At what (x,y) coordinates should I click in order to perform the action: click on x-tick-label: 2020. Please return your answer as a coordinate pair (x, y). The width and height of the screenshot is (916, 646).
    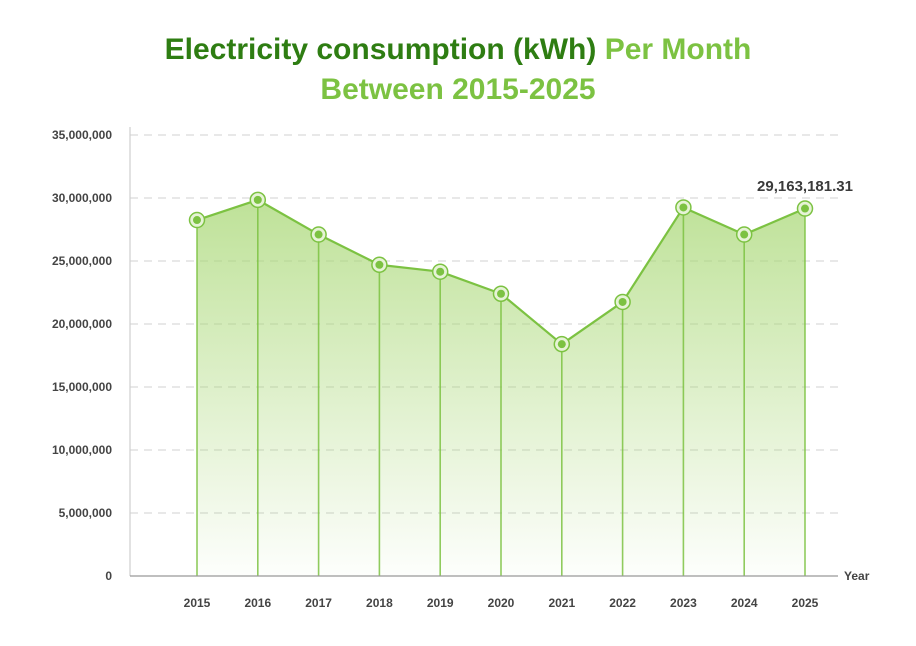
    Looking at the image, I should click on (501, 603).